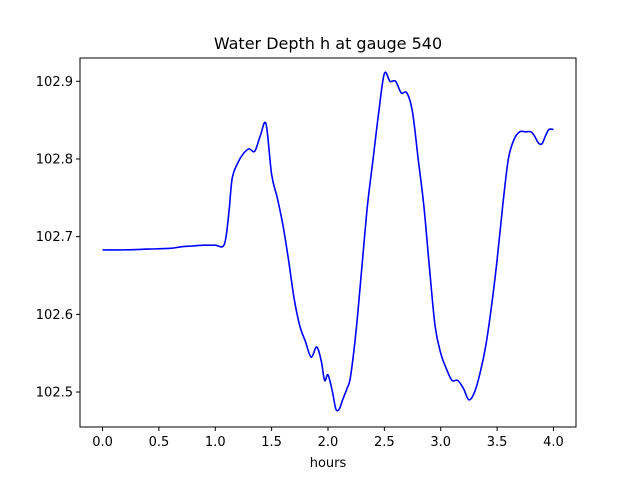 This screenshot has height=484, width=640. I want to click on y-tick-label: 102.7, so click(54, 237).